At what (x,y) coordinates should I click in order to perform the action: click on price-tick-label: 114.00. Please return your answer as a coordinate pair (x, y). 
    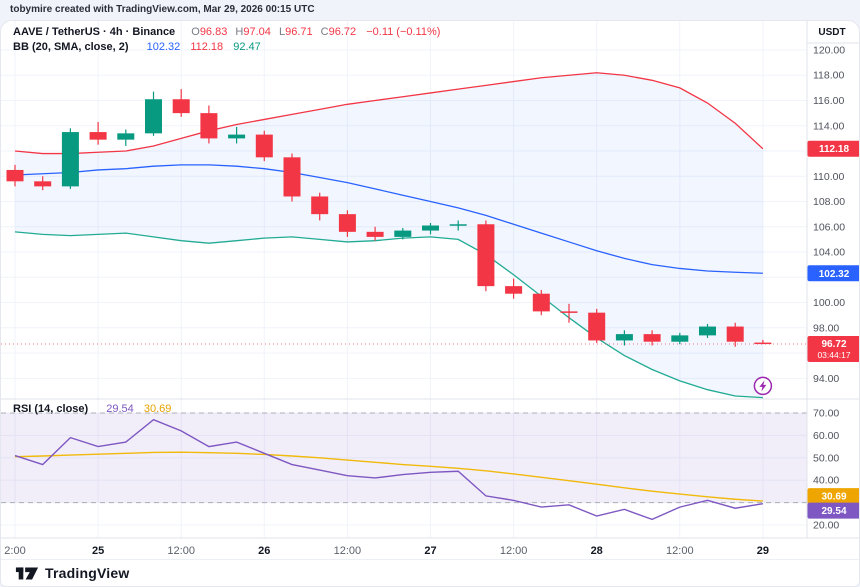
    Looking at the image, I should click on (828, 126).